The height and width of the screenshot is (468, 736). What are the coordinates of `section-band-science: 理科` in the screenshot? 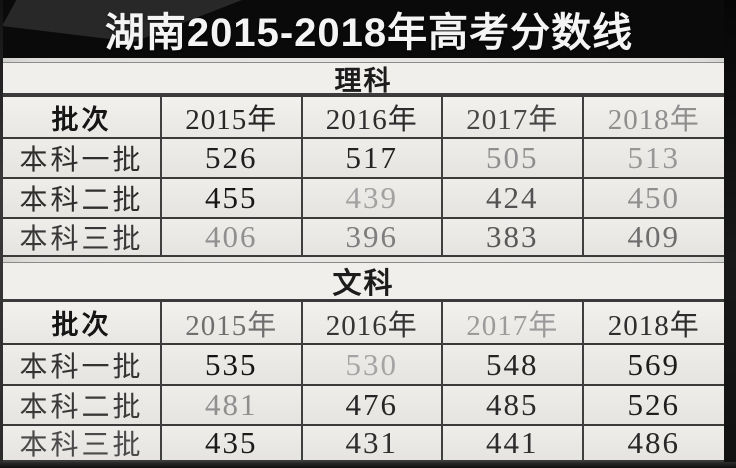 It's located at (363, 79).